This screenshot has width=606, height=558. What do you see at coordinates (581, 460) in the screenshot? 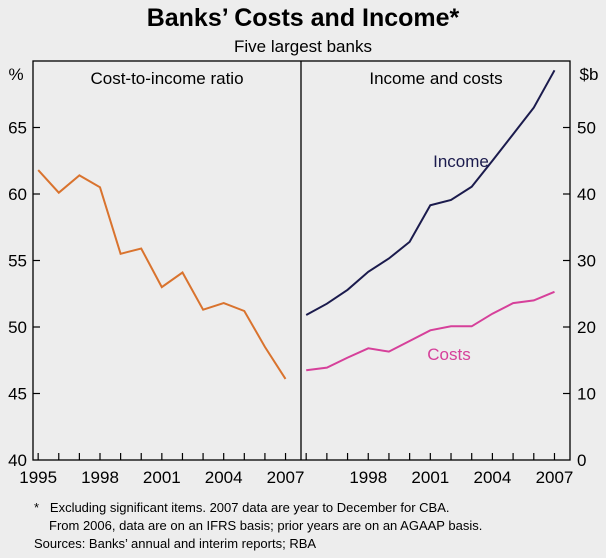
I see `right-y-tick-label: 0` at bounding box center [581, 460].